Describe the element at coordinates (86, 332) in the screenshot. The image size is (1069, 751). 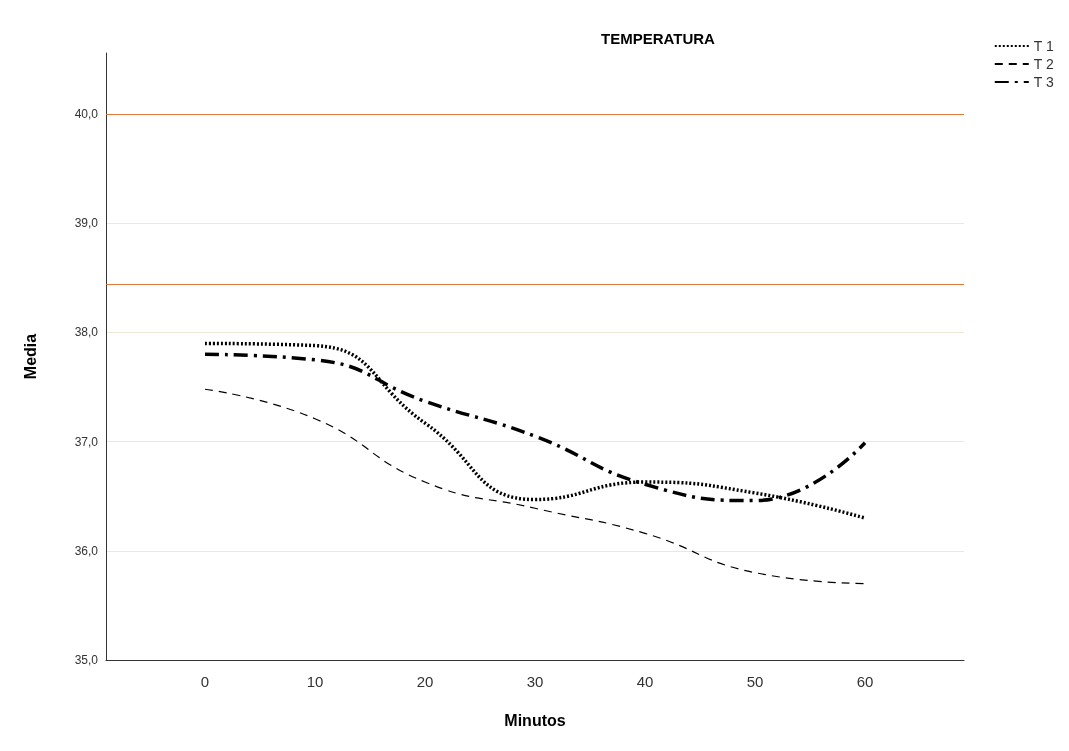
I see `y-tick-label: 38,0` at that location.